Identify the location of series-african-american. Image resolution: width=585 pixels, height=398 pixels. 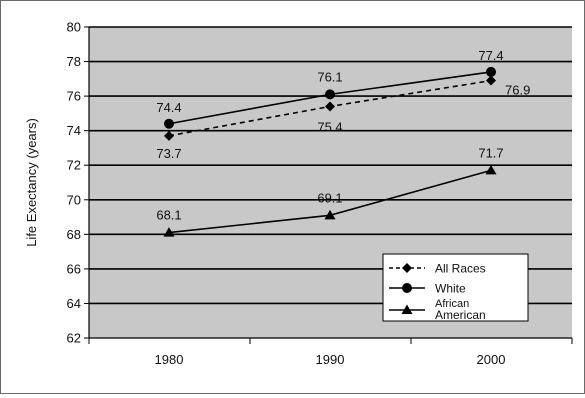
(330, 200).